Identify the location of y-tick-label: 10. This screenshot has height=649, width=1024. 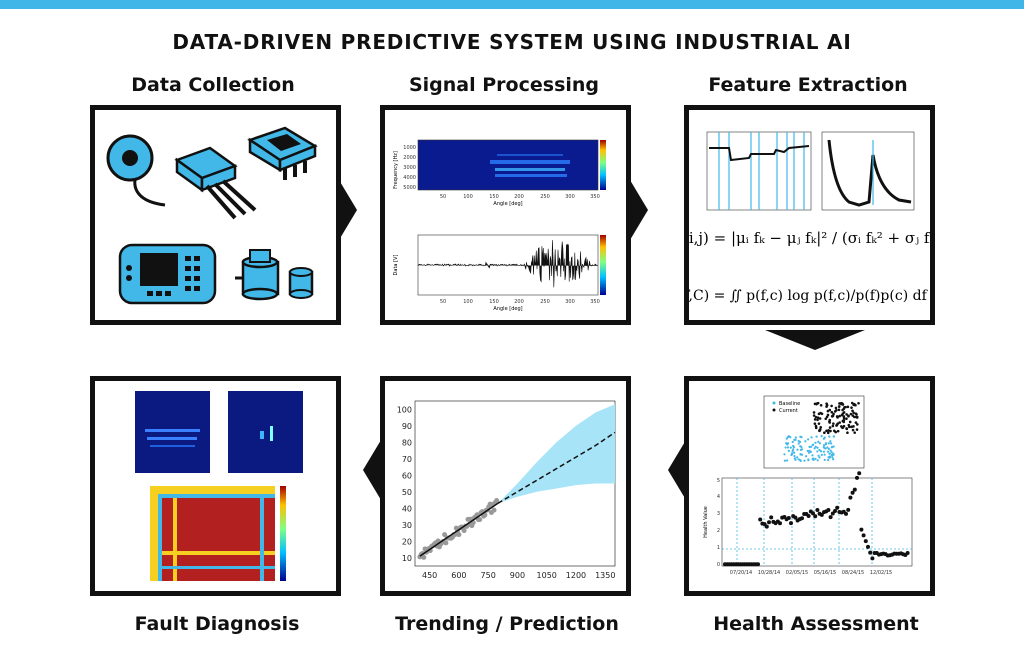
(407, 558).